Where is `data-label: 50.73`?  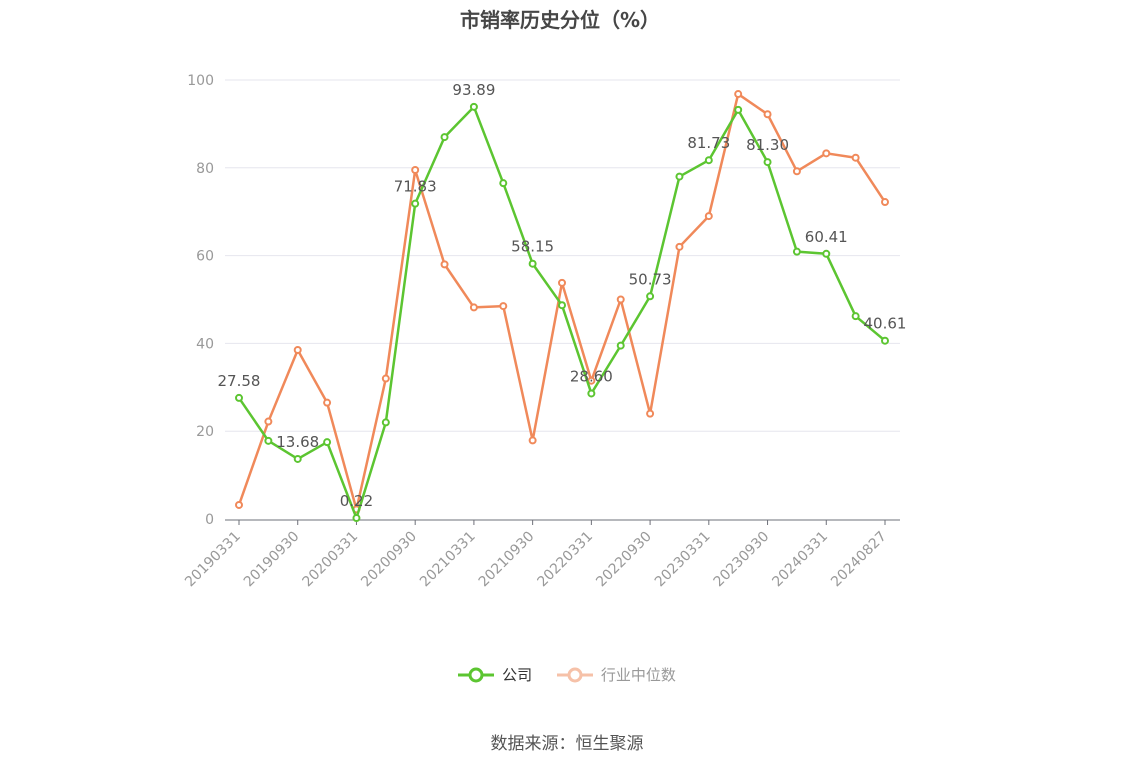 data-label: 50.73 is located at coordinates (650, 279).